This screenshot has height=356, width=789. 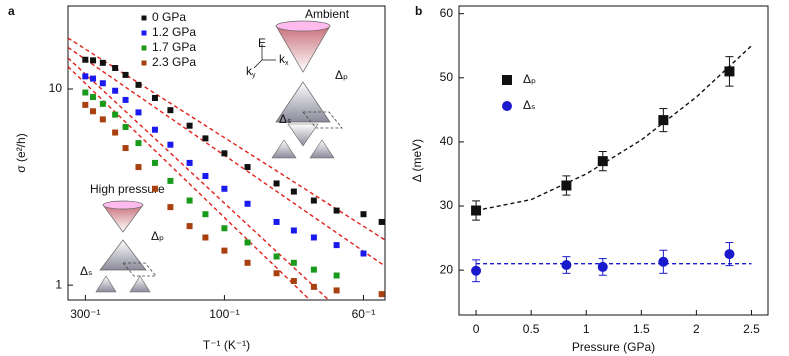 I want to click on y-tick-label: 10, so click(x=56, y=88).